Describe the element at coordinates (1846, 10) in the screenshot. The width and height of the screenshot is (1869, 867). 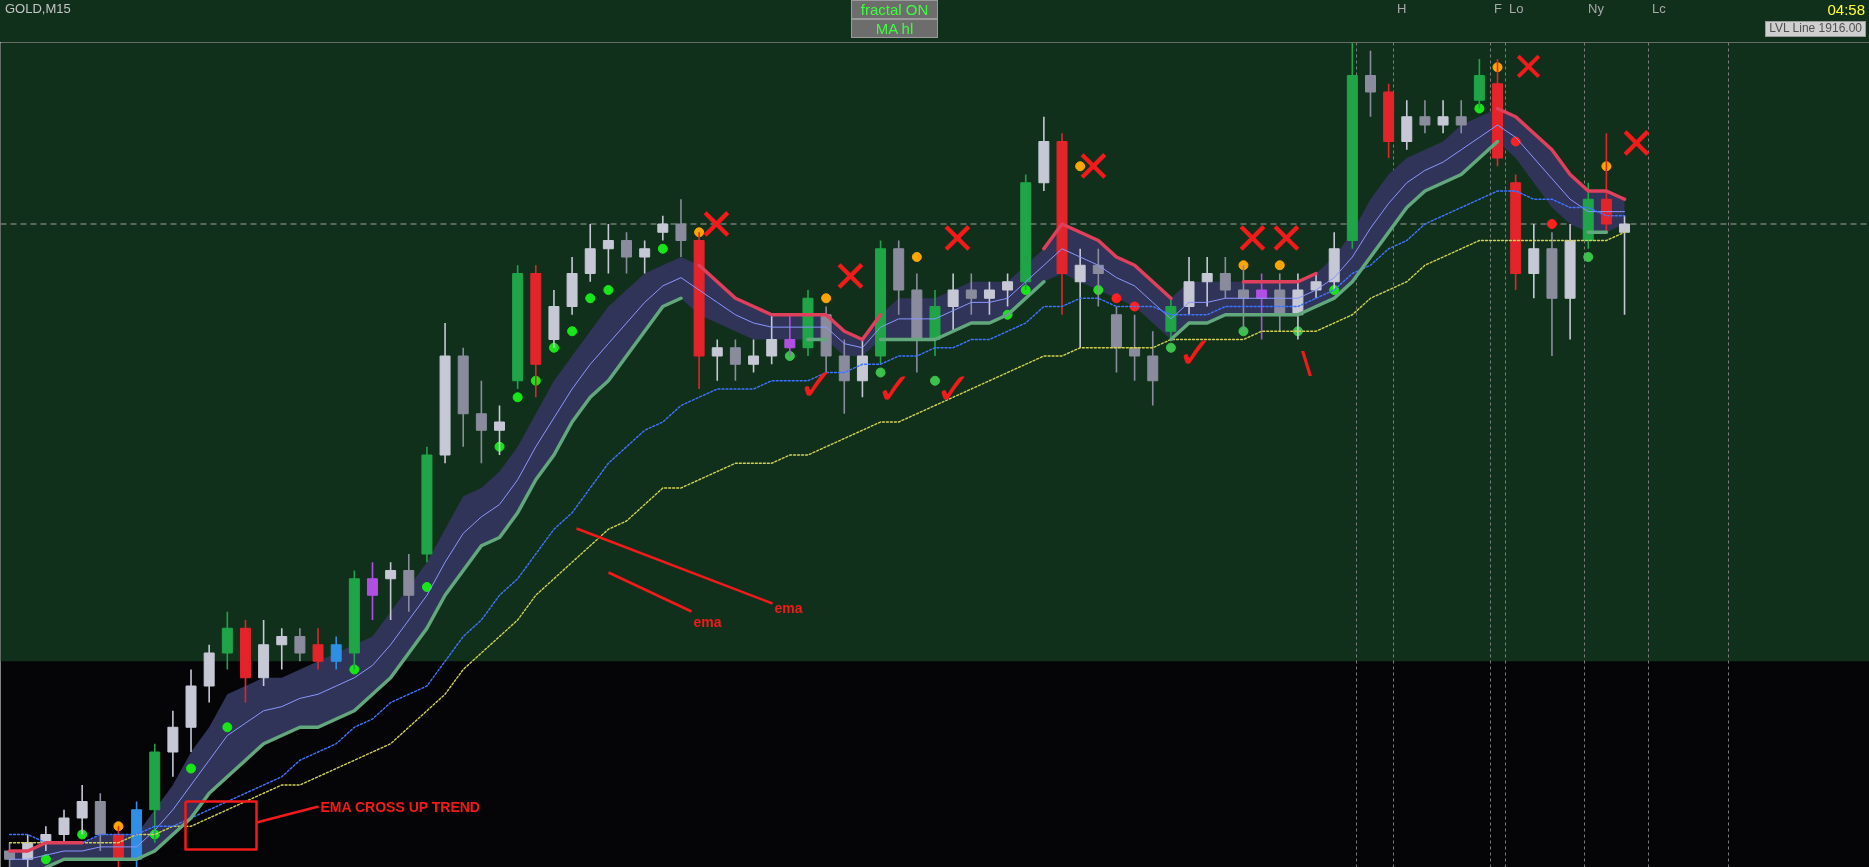
I see `text: 04:58` at that location.